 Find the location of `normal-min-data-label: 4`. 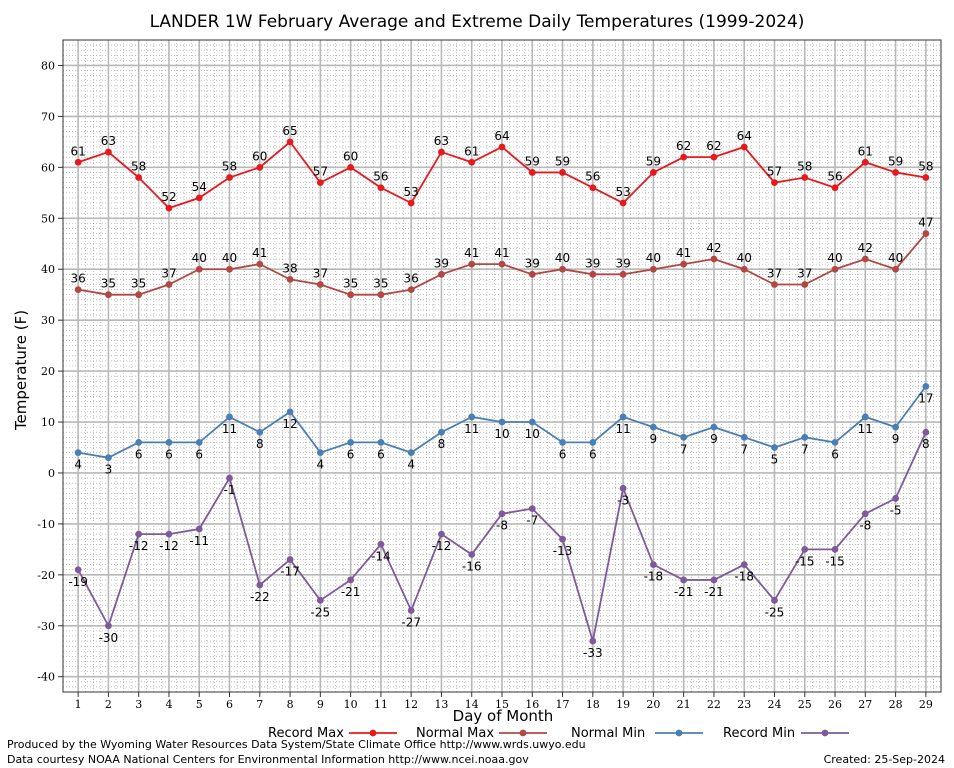

normal-min-data-label: 4 is located at coordinates (321, 465).